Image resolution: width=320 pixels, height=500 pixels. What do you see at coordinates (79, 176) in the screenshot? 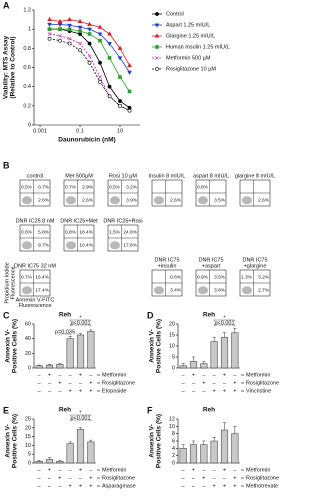
I see `plot-title: Met 500µM` at bounding box center [79, 176].